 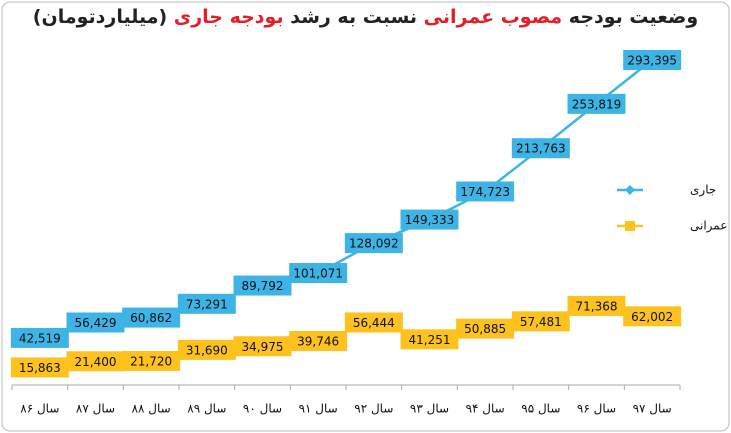 I want to click on data-label: 31,690, so click(x=206, y=349).